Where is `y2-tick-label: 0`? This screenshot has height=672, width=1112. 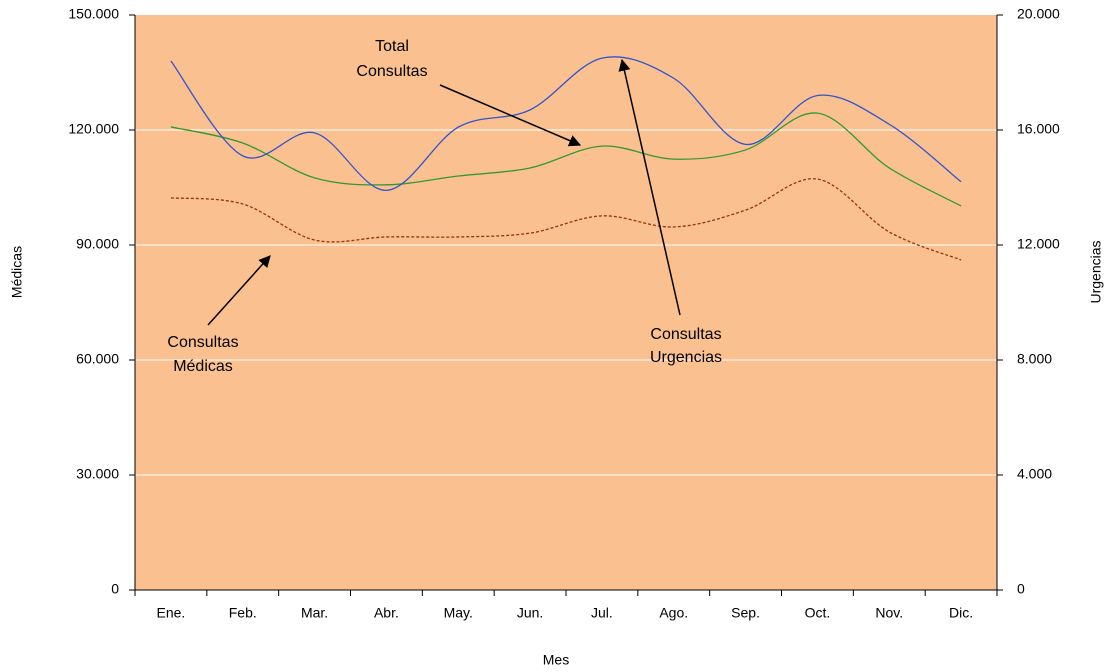
y2-tick-label: 0 is located at coordinates (1021, 589).